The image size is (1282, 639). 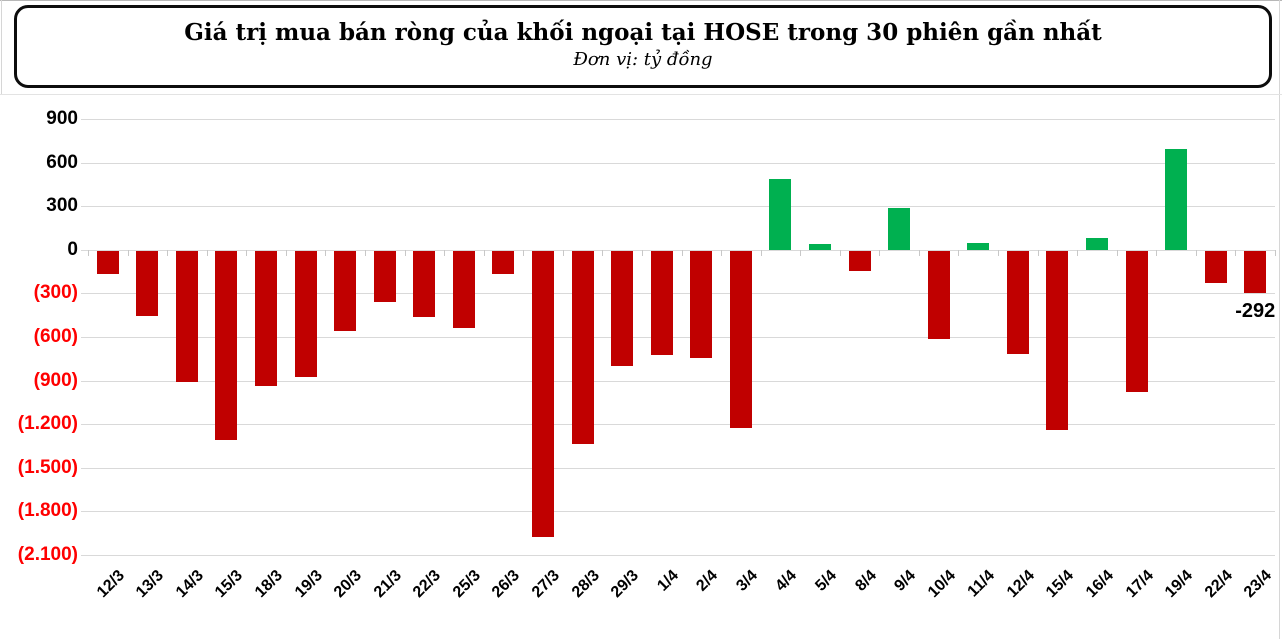 I want to click on bar-15/4, so click(x=1057, y=340).